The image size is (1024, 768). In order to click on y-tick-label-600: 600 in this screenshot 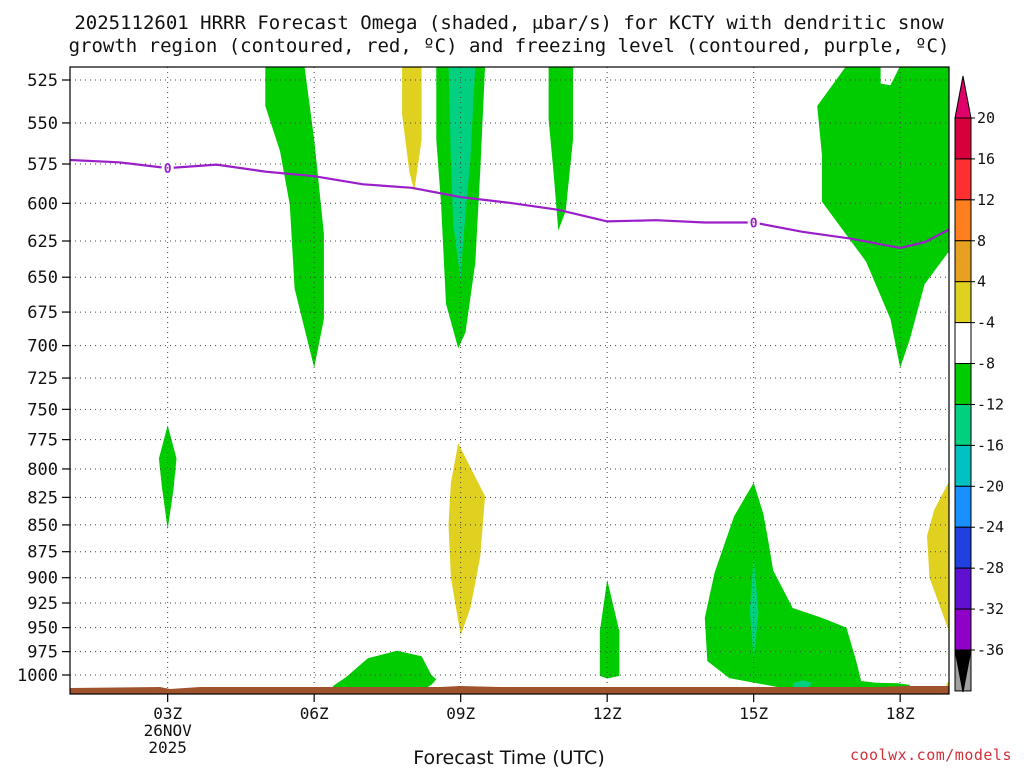, I will do `click(42, 204)`.